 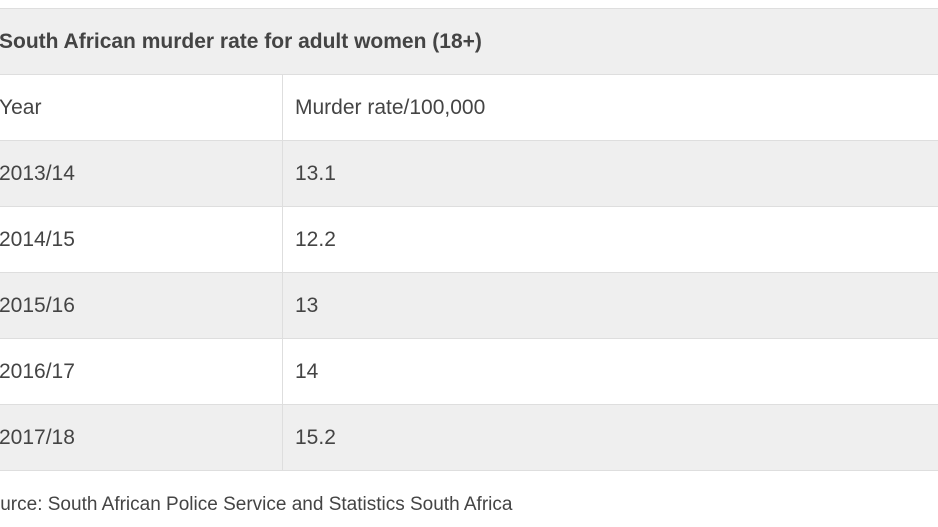 I want to click on column-header: Murder rate/100,000, so click(x=610, y=107).